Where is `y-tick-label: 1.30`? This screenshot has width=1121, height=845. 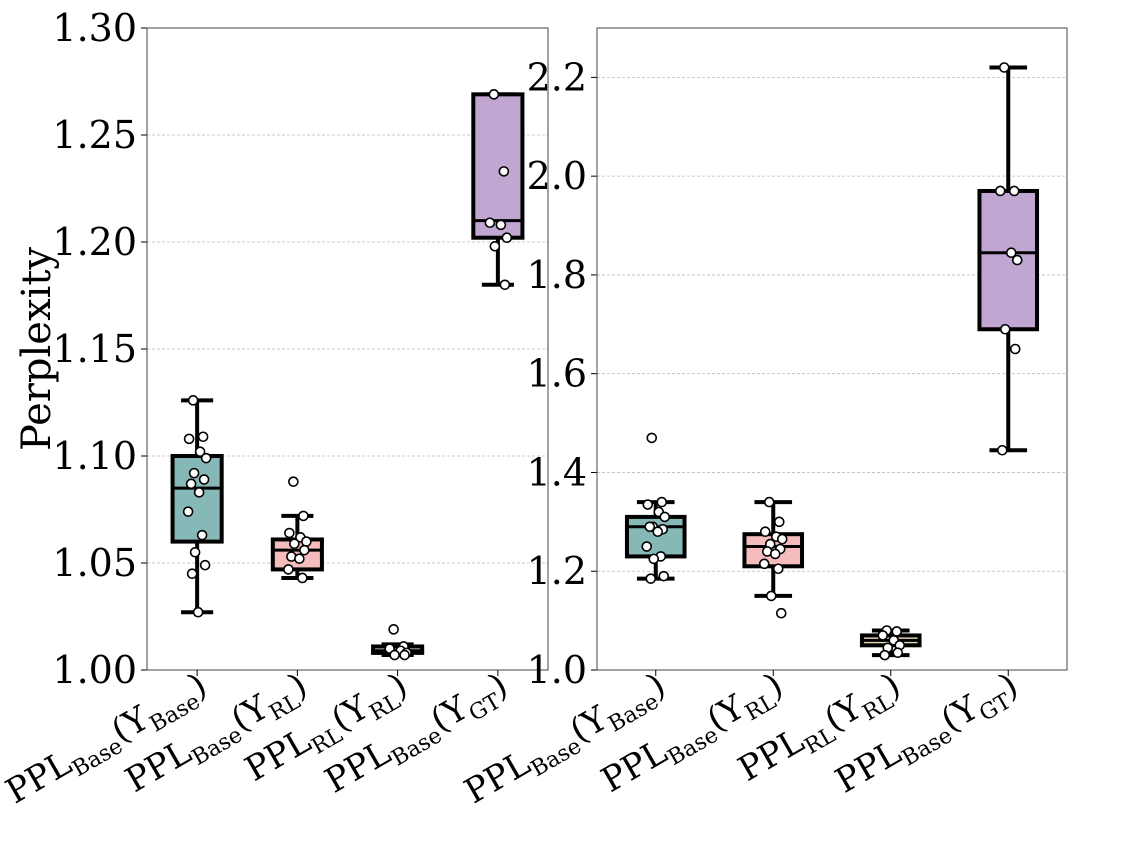
y-tick-label: 1.30 is located at coordinates (94, 28).